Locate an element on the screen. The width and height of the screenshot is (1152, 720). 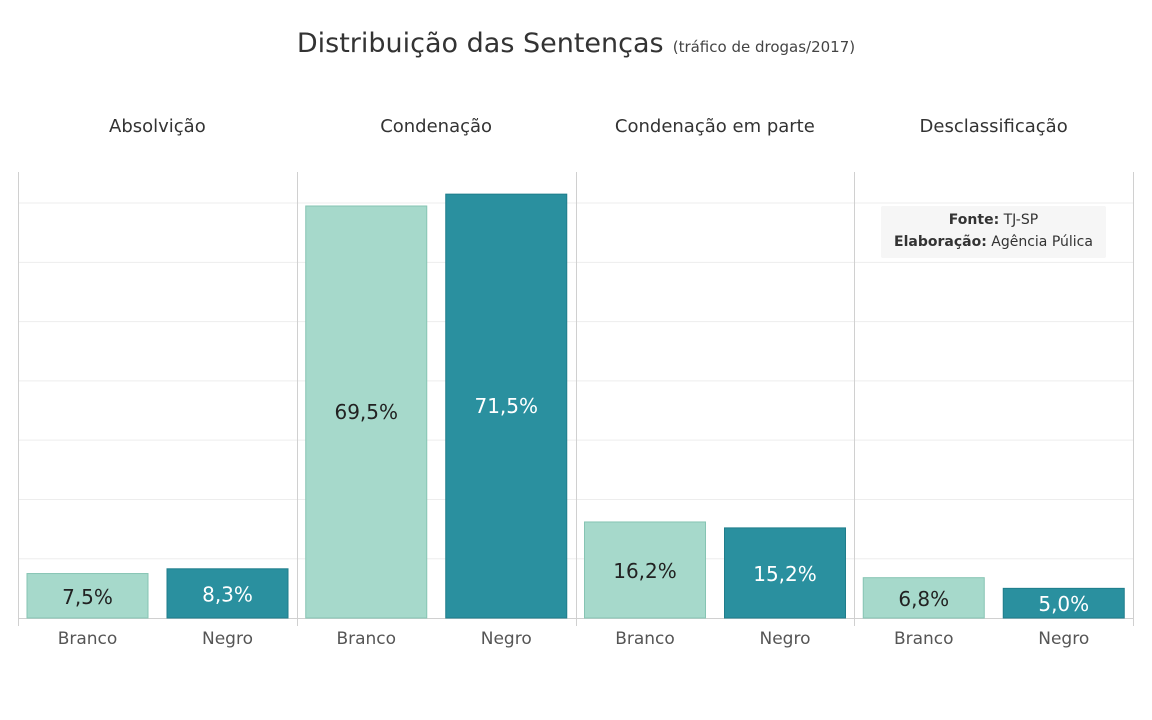
data-label: 7,5% is located at coordinates (87, 597).